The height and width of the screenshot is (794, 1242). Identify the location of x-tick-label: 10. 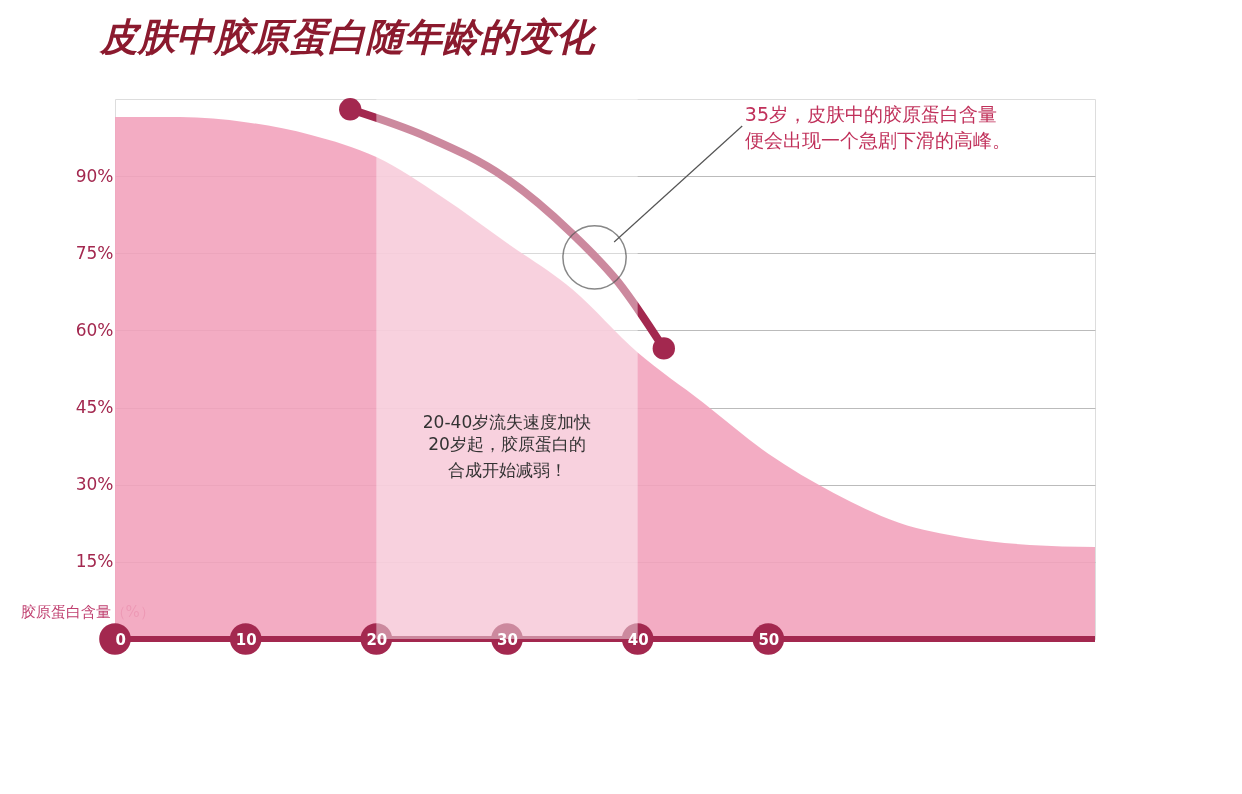
(246, 639).